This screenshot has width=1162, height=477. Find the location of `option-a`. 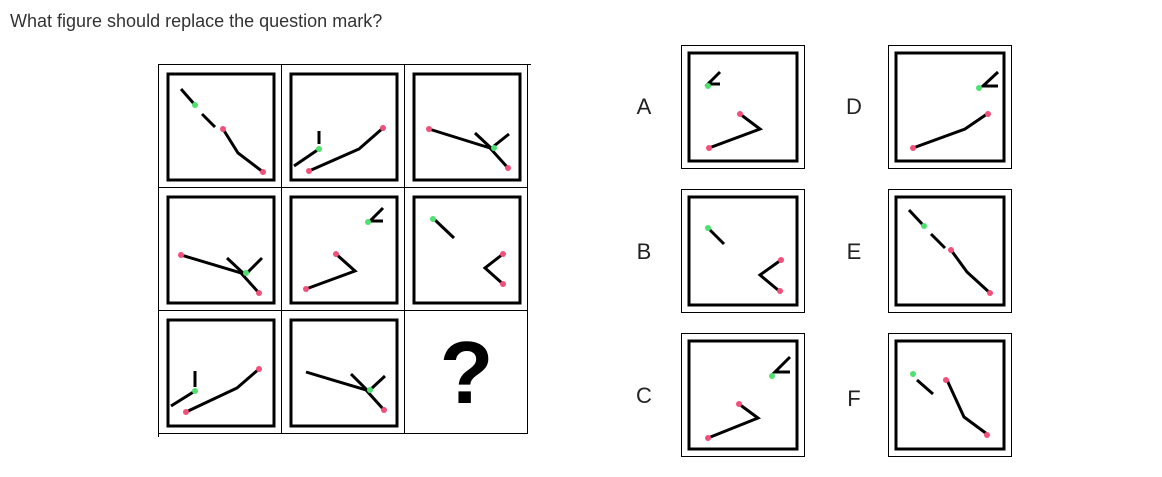

option-a is located at coordinates (743, 107).